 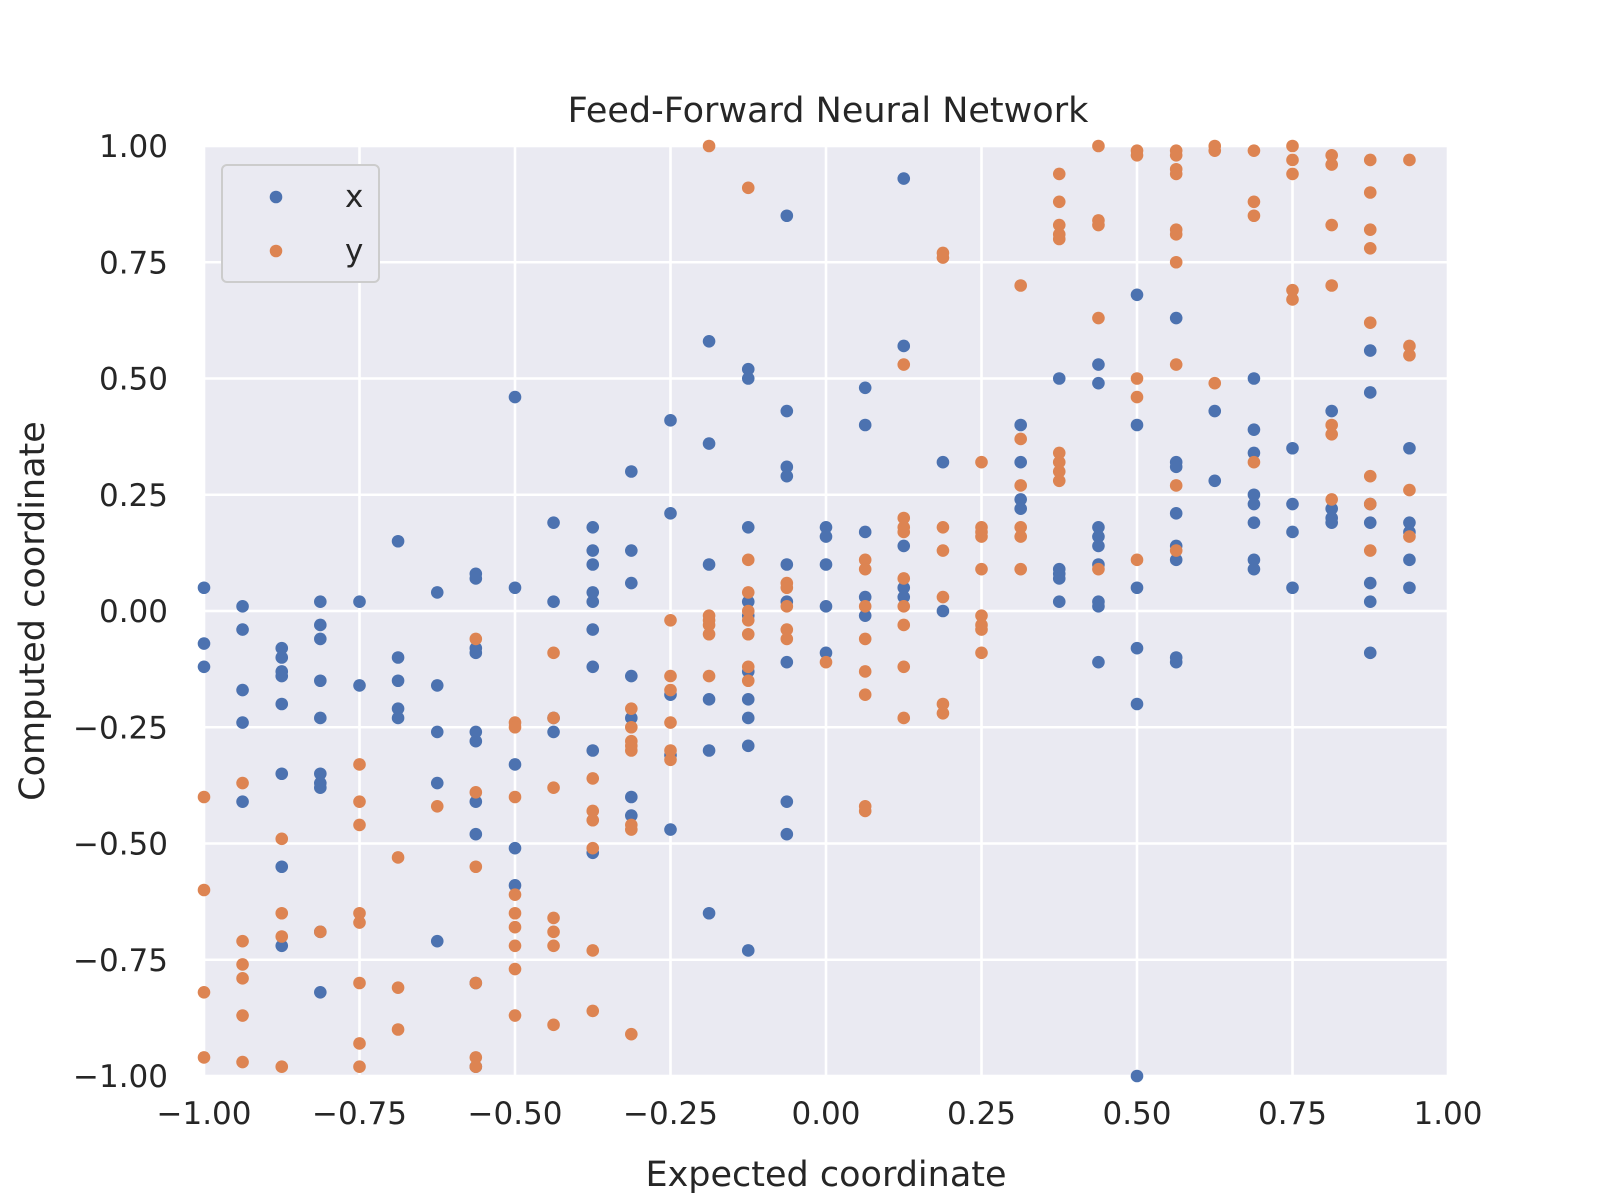 What do you see at coordinates (981, 1114) in the screenshot?
I see `x-tick-label: 0.25` at bounding box center [981, 1114].